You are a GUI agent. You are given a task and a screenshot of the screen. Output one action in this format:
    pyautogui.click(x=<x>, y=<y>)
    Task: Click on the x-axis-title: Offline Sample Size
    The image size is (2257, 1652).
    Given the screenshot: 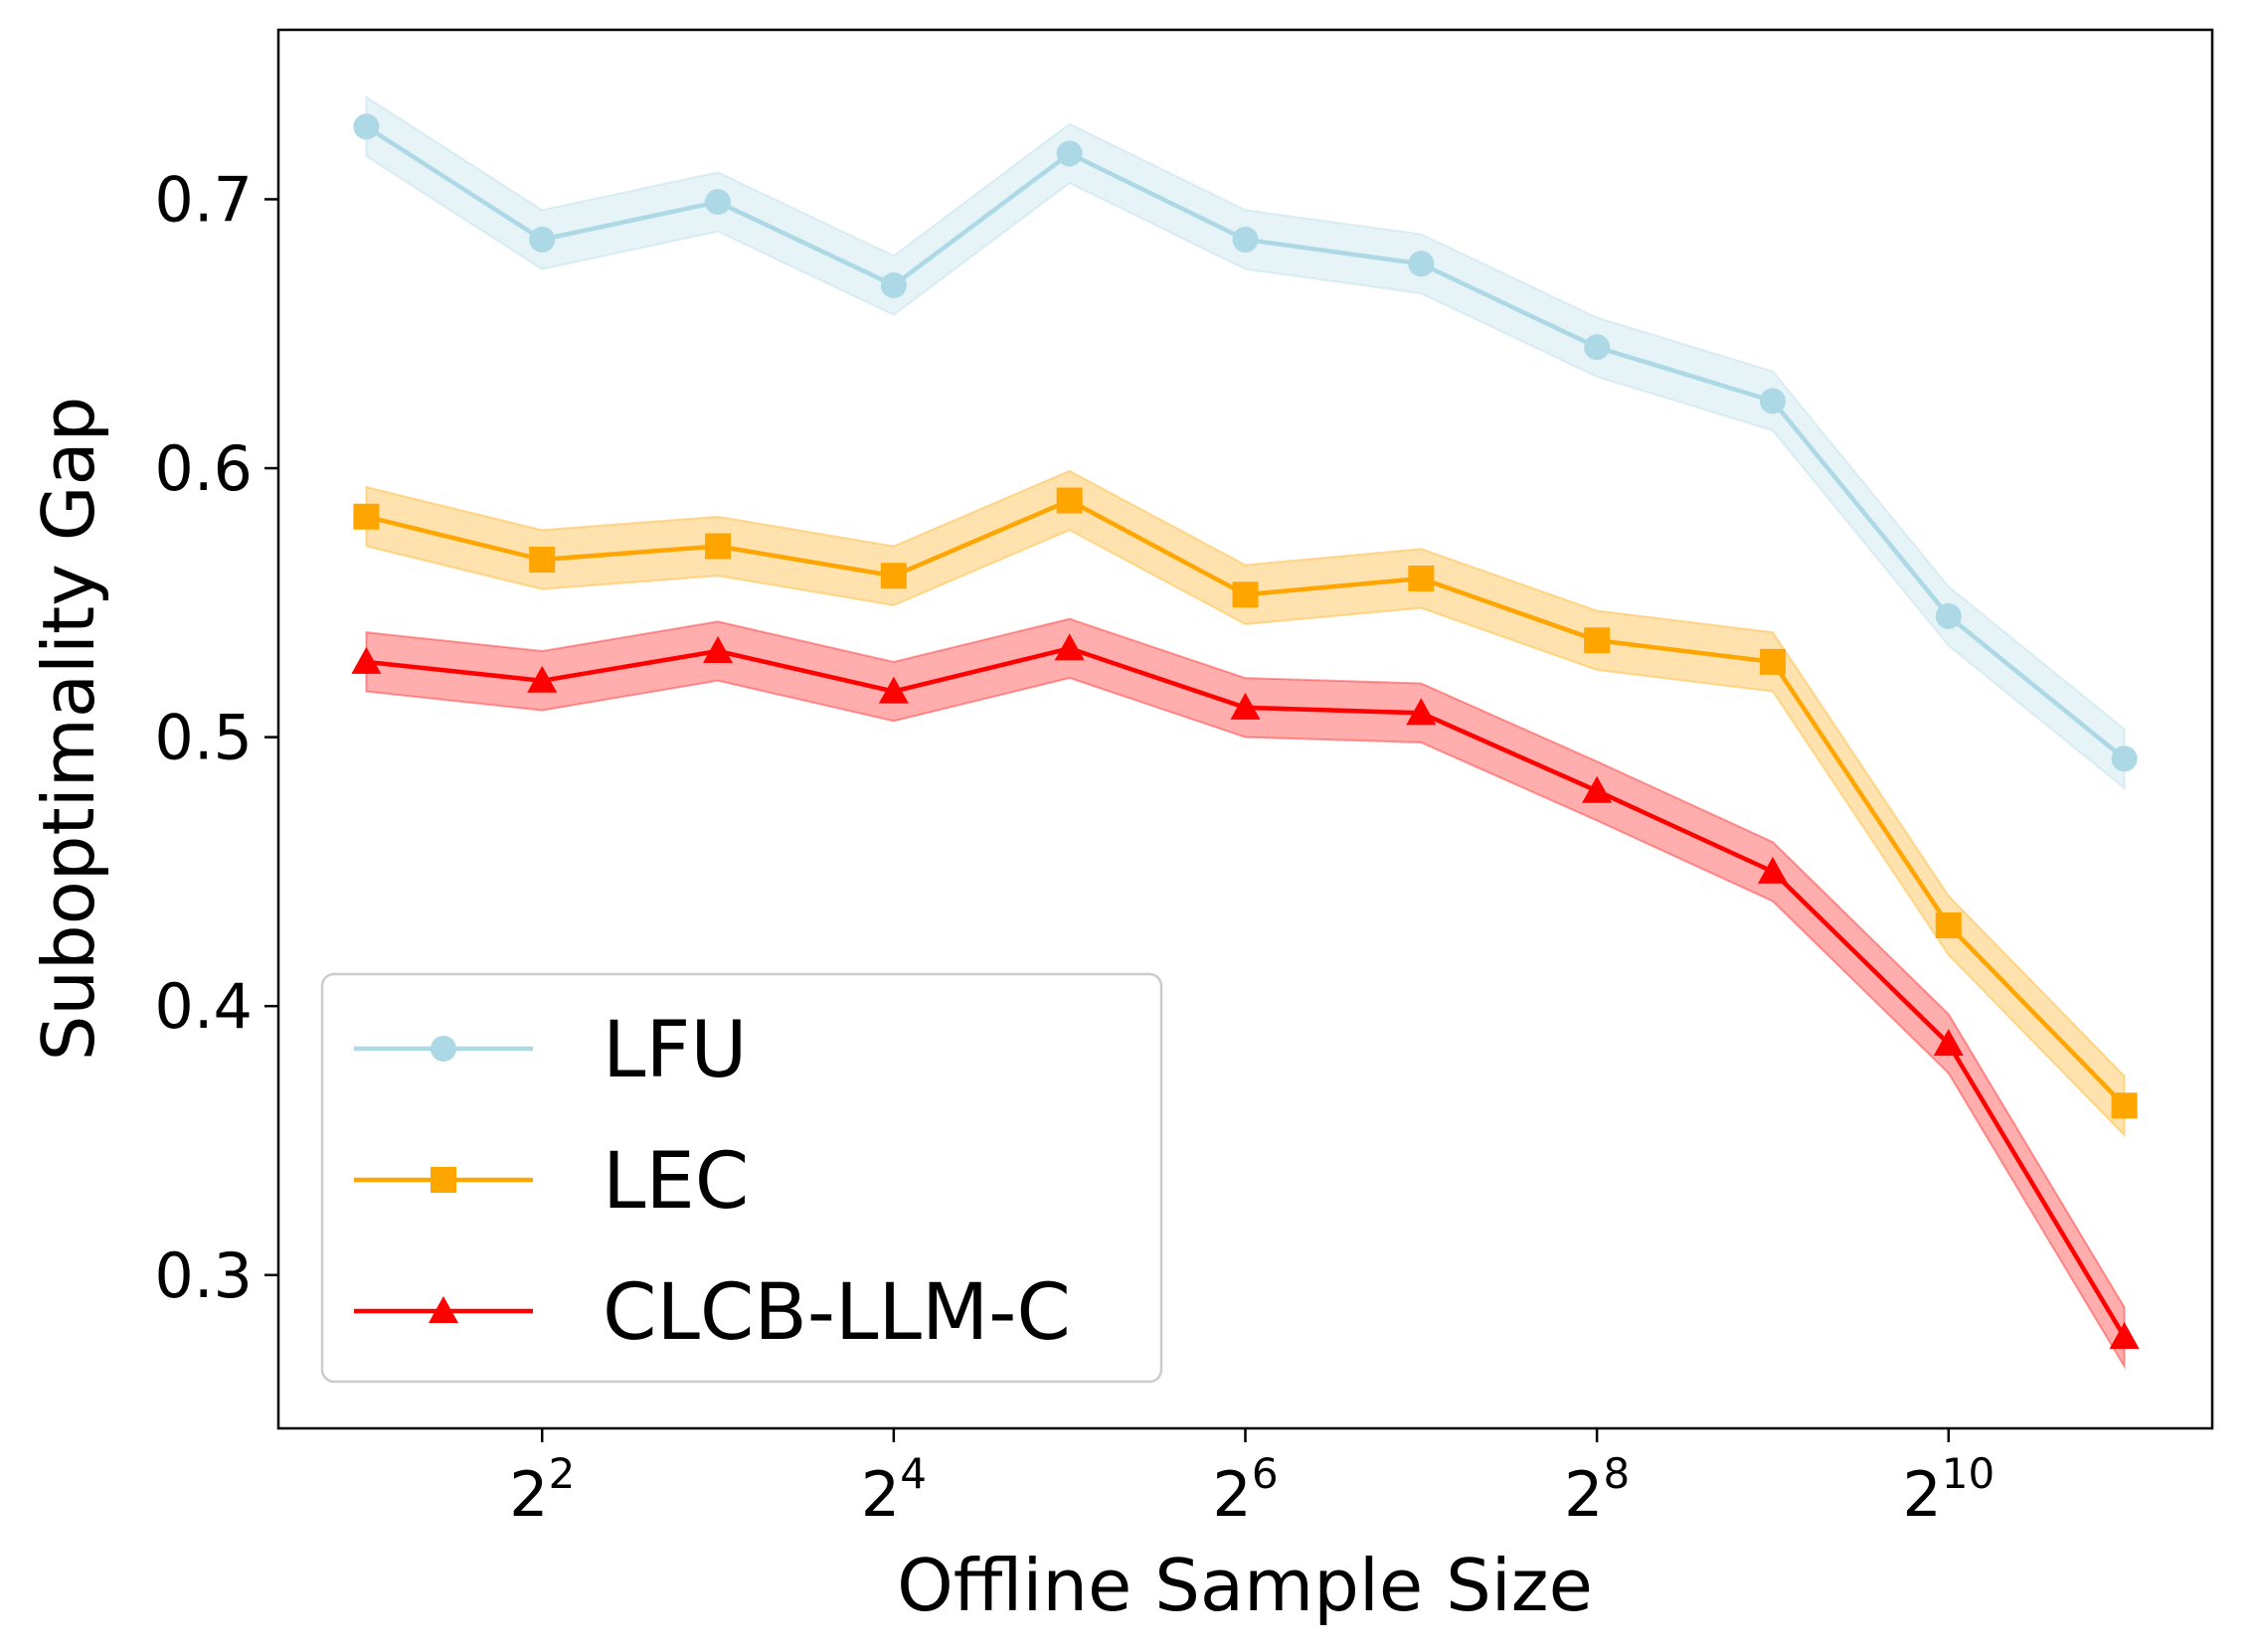 What is the action you would take?
    pyautogui.click(x=1245, y=1585)
    